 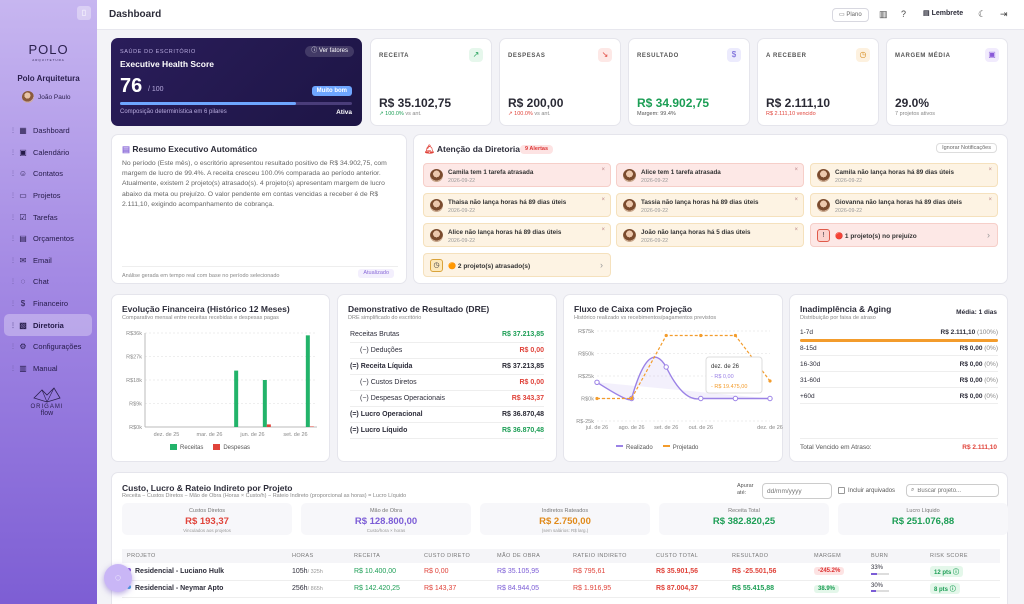 I want to click on column-header: RATEIO INDIRETO, so click(x=609, y=556).